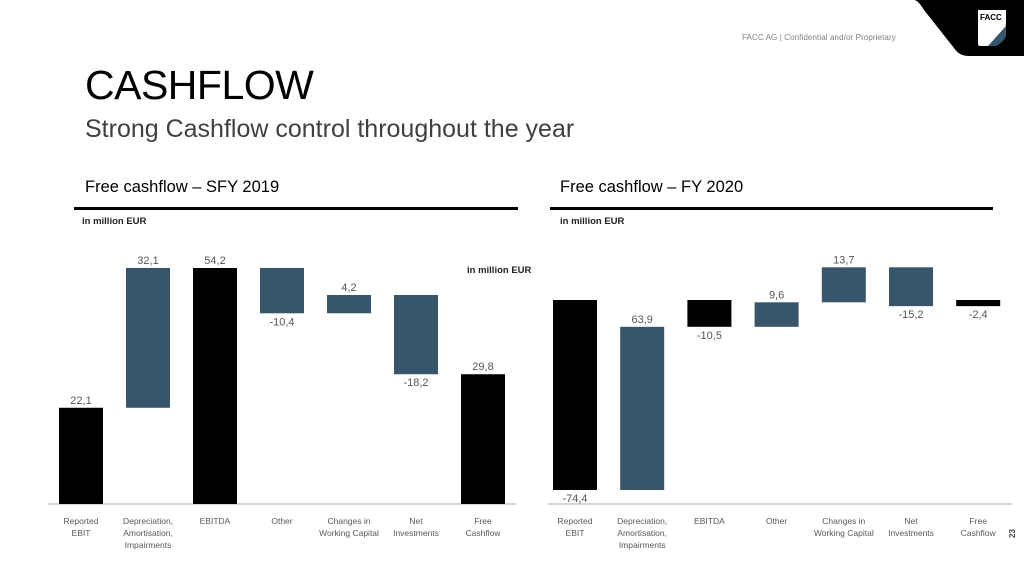 The height and width of the screenshot is (576, 1024). Describe the element at coordinates (499, 270) in the screenshot. I see `unit-label-extra-sfy2019: in million EUR` at that location.